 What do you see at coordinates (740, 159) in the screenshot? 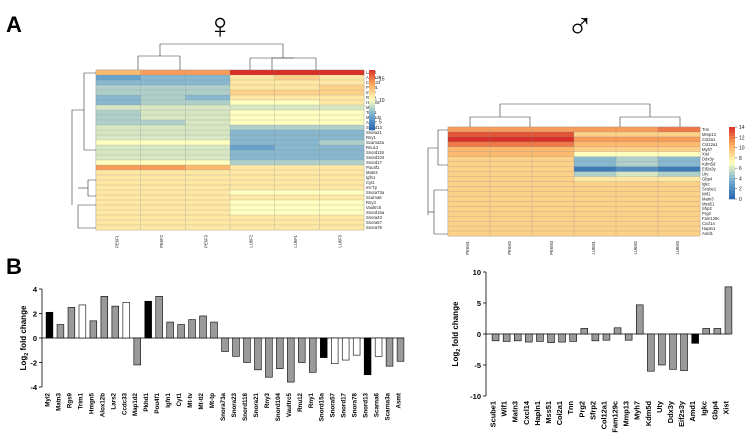
I see `colorbar-tick-label: 8` at bounding box center [740, 159].